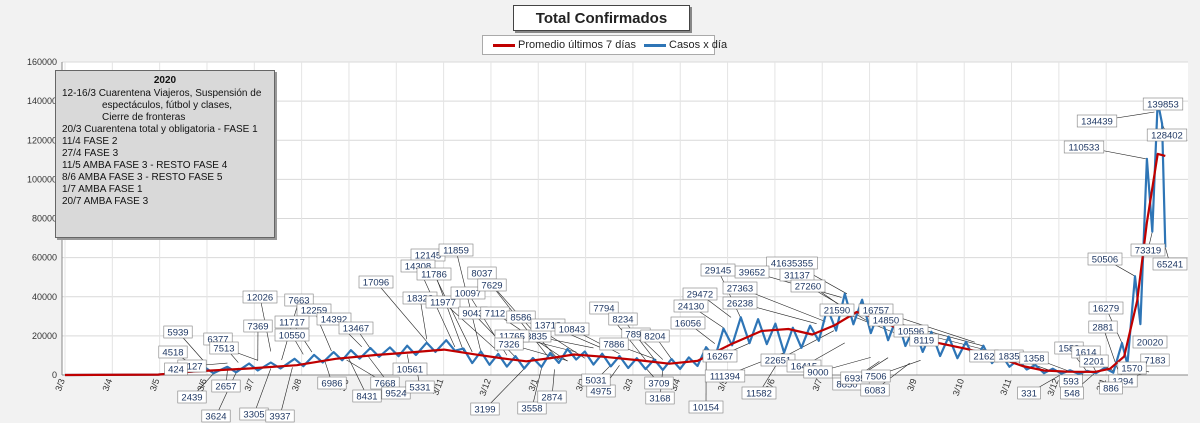 This screenshot has width=1200, height=423. Describe the element at coordinates (577, 45) in the screenshot. I see `legend-label-promedio: Promedio últimos 7 días` at that location.